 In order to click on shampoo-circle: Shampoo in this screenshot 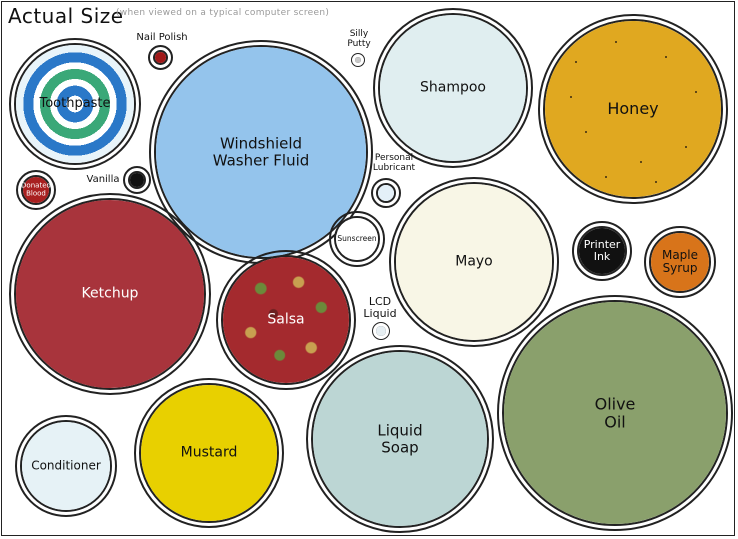, I will do `click(453, 88)`.